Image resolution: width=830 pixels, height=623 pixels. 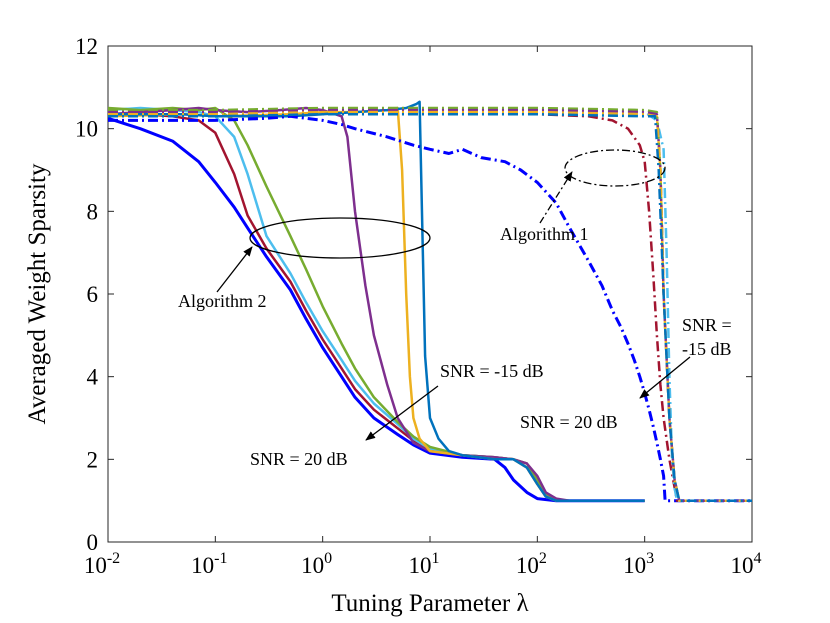 What do you see at coordinates (569, 422) in the screenshot?
I see `snr-20-right-label: SNR = 20 dB` at bounding box center [569, 422].